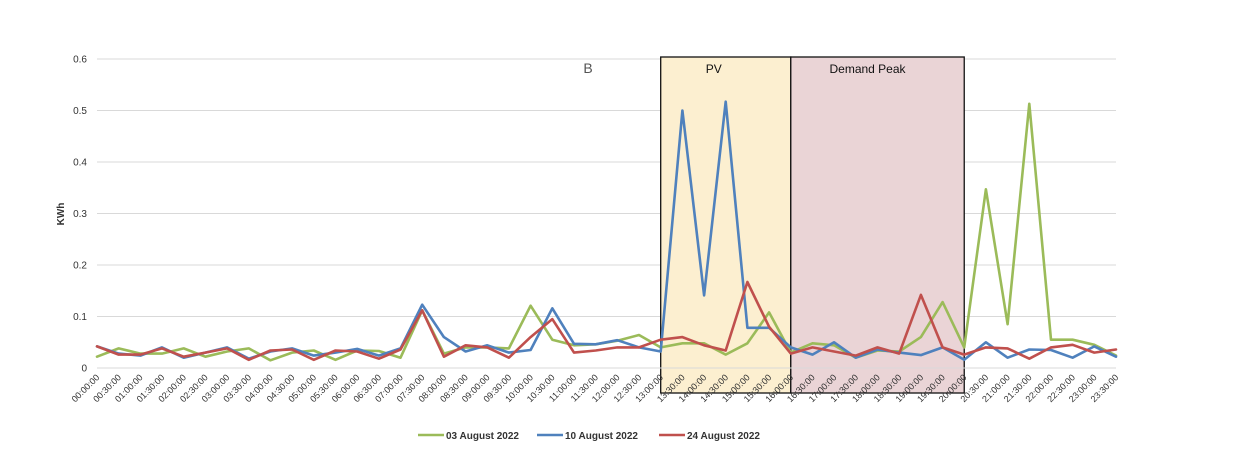 Image resolution: width=1238 pixels, height=471 pixels. Describe the element at coordinates (601, 436) in the screenshot. I see `legend-label: 10 August 2022` at that location.